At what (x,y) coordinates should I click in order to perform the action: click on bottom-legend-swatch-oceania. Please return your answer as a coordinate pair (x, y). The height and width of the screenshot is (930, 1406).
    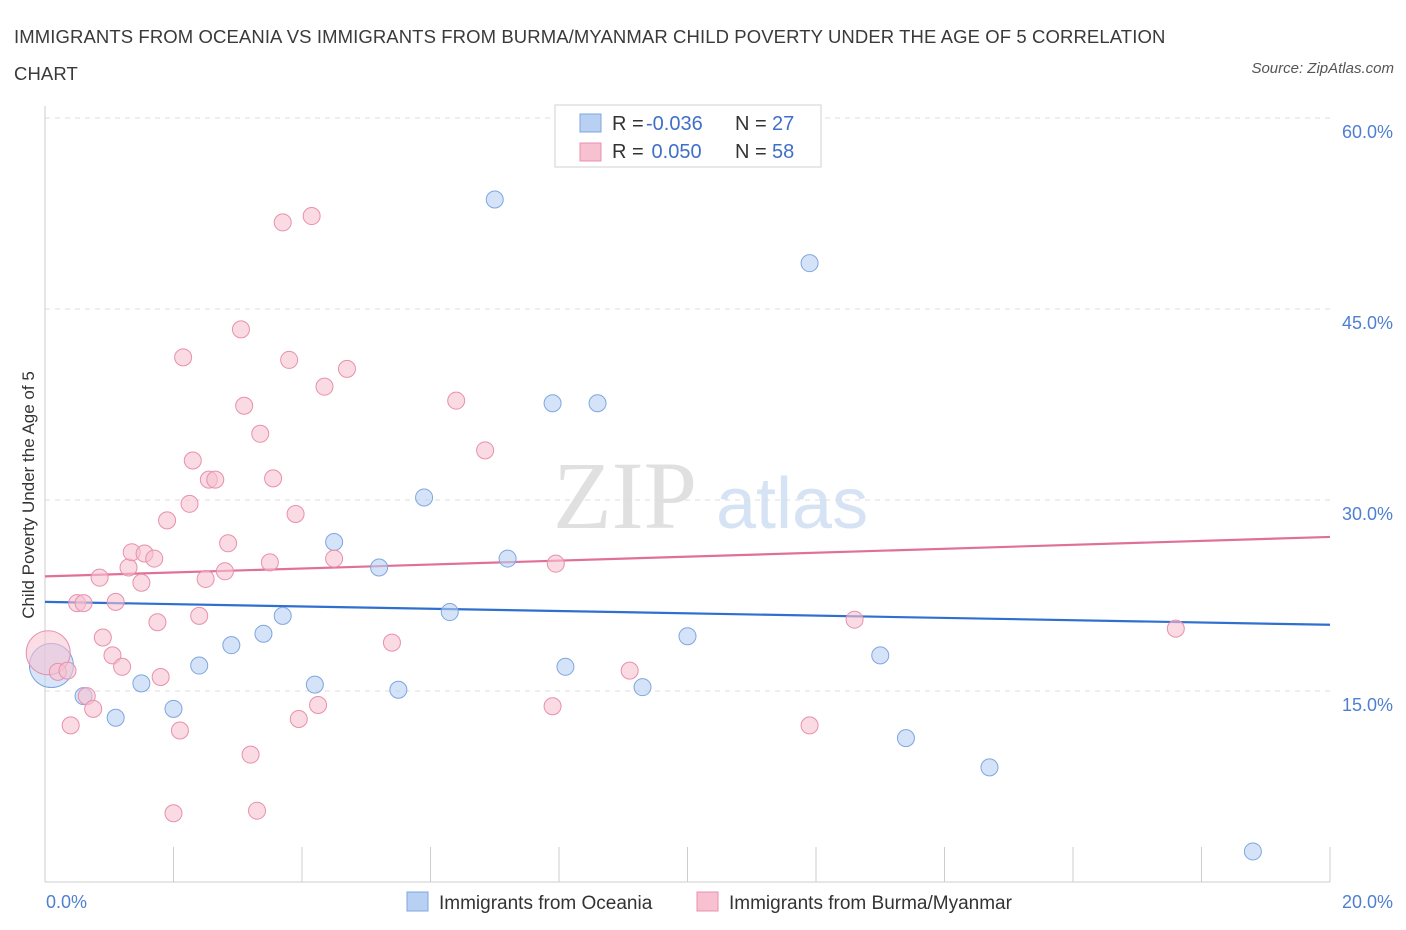
    Looking at the image, I should click on (417, 901).